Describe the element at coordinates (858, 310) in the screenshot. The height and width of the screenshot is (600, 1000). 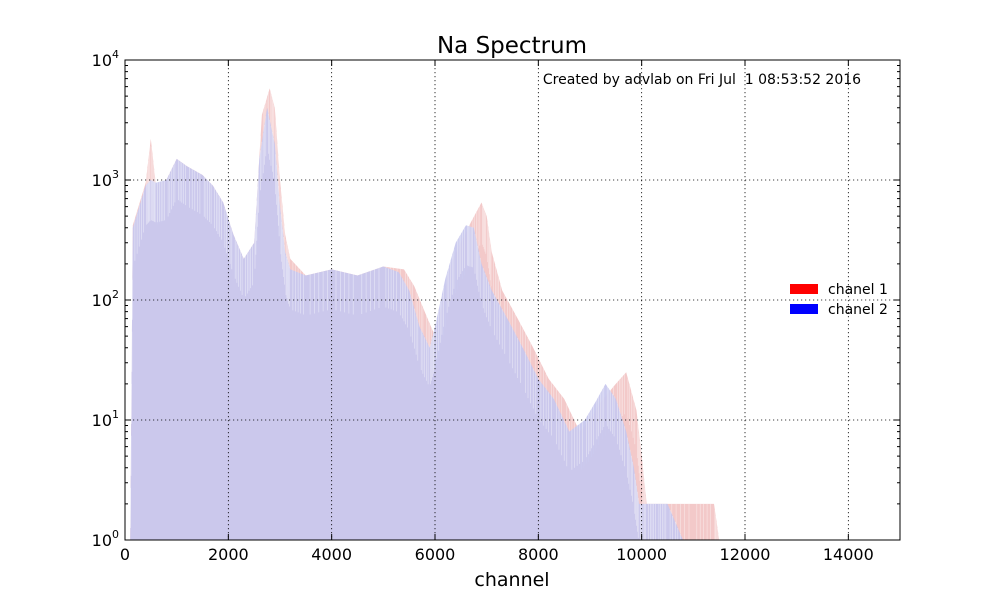
I see `legend-label-chanel-2: chanel 2` at that location.